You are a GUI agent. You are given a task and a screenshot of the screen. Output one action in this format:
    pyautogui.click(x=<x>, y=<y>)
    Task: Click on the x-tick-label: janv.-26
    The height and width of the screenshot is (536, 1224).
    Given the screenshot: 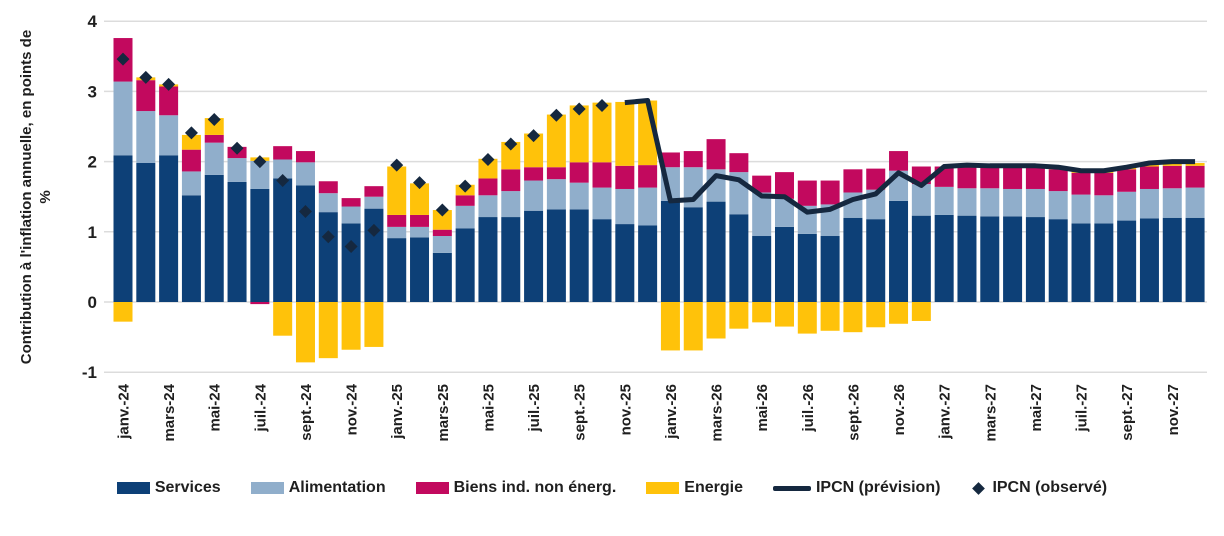 What is the action you would take?
    pyautogui.click(x=671, y=412)
    